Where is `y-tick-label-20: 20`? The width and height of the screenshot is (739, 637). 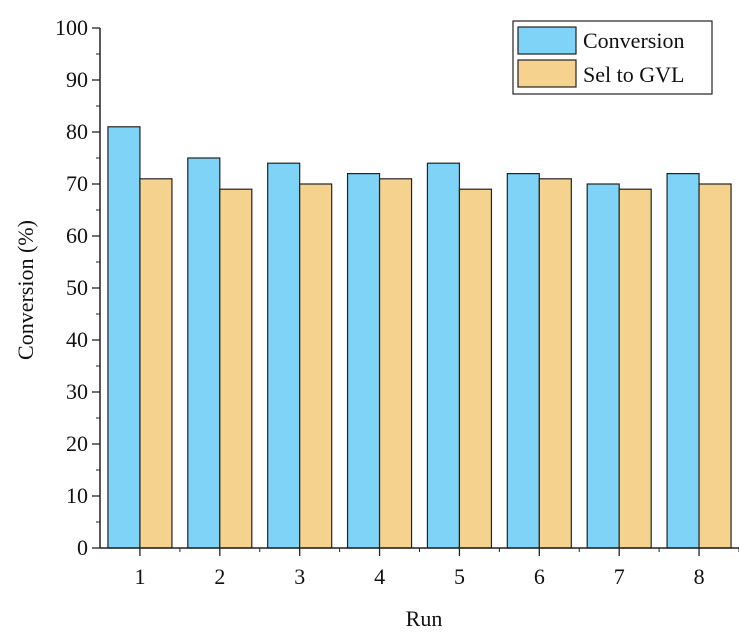
y-tick-label-20: 20 is located at coordinates (77, 443).